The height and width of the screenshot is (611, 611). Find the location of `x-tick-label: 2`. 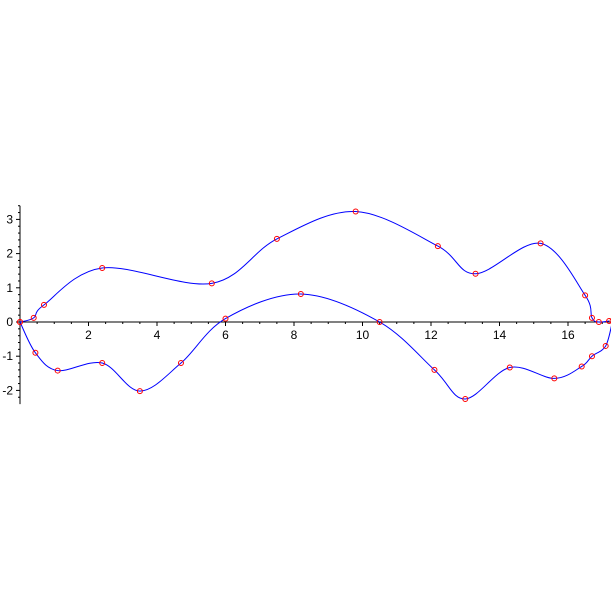

x-tick-label: 2 is located at coordinates (88, 335).